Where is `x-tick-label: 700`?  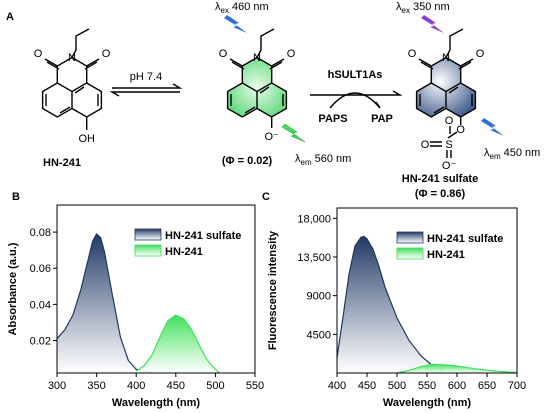 x-tick-label: 700 is located at coordinates (517, 386).